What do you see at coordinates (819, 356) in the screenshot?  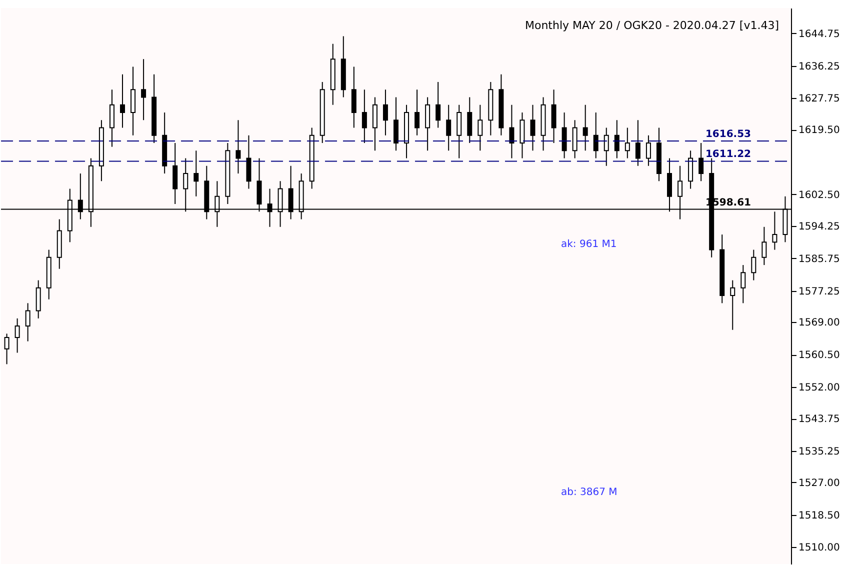 I see `y-tick-label: 1560.50` at bounding box center [819, 356].